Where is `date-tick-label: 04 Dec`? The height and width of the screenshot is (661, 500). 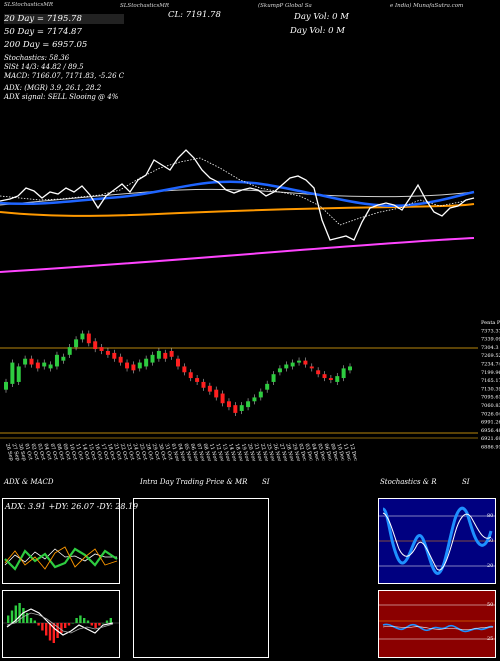
date-tick-label: 04 Dec is located at coordinates (315, 452).